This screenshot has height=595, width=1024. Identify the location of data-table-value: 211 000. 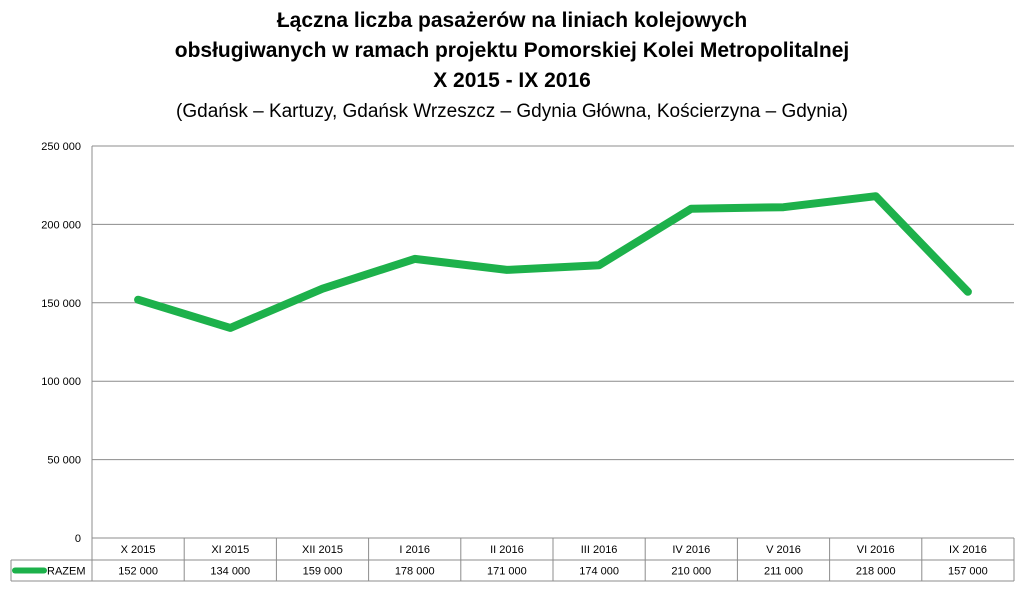
(783, 572).